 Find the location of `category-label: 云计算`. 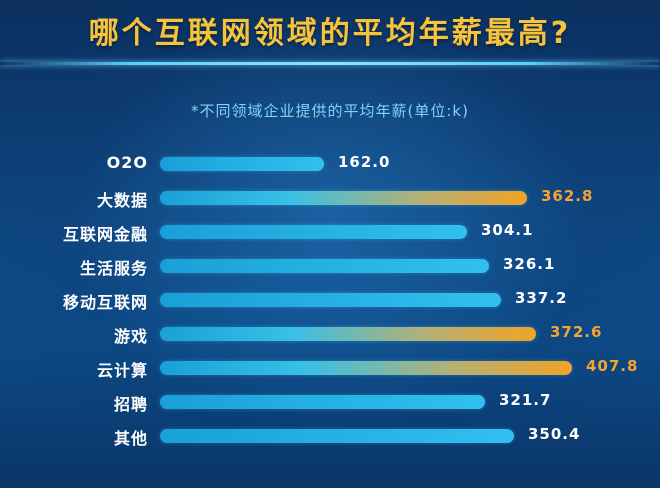

category-label: 云计算 is located at coordinates (122, 370).